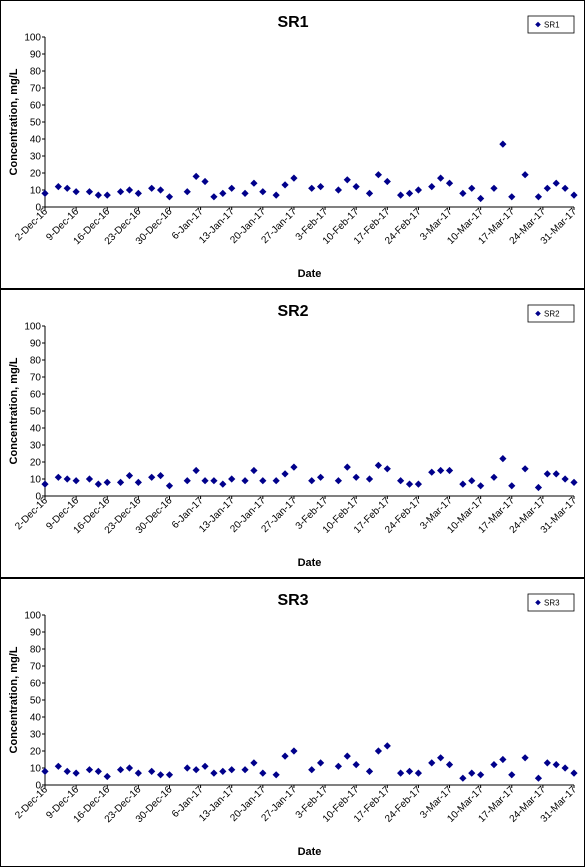 The image size is (585, 868). What do you see at coordinates (36, 412) in the screenshot?
I see `y-tick-label: 50` at bounding box center [36, 412].